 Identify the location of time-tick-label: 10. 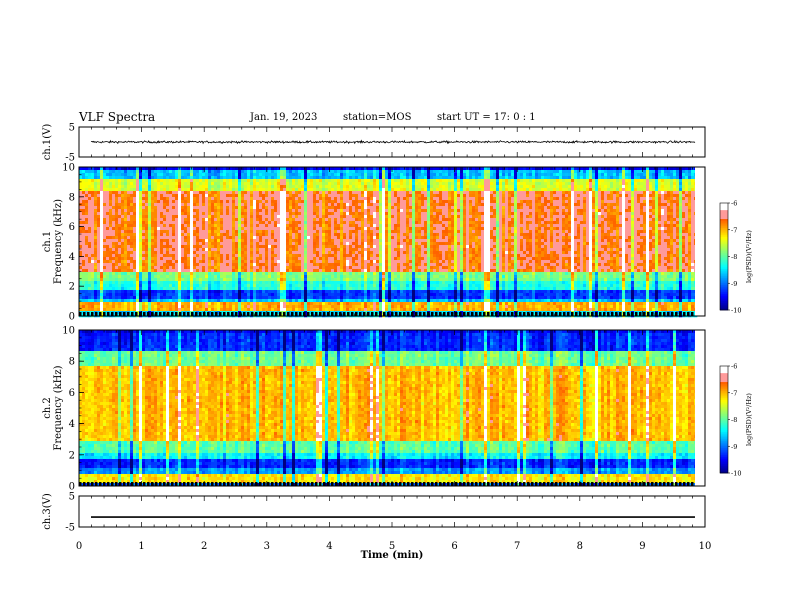
(705, 546).